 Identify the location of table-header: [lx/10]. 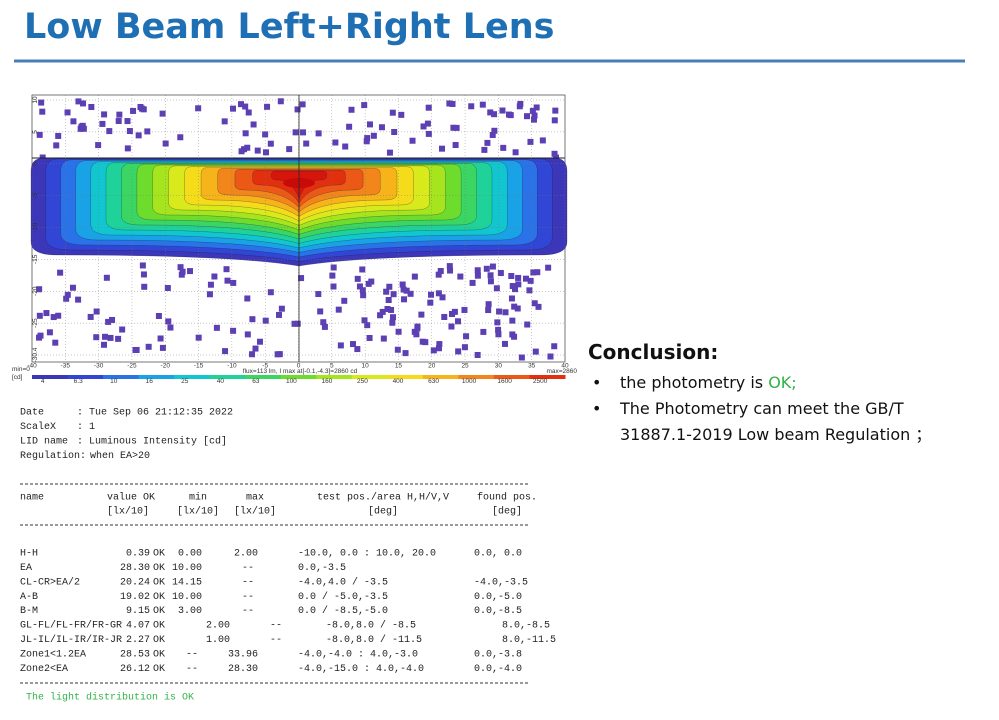
(198, 512).